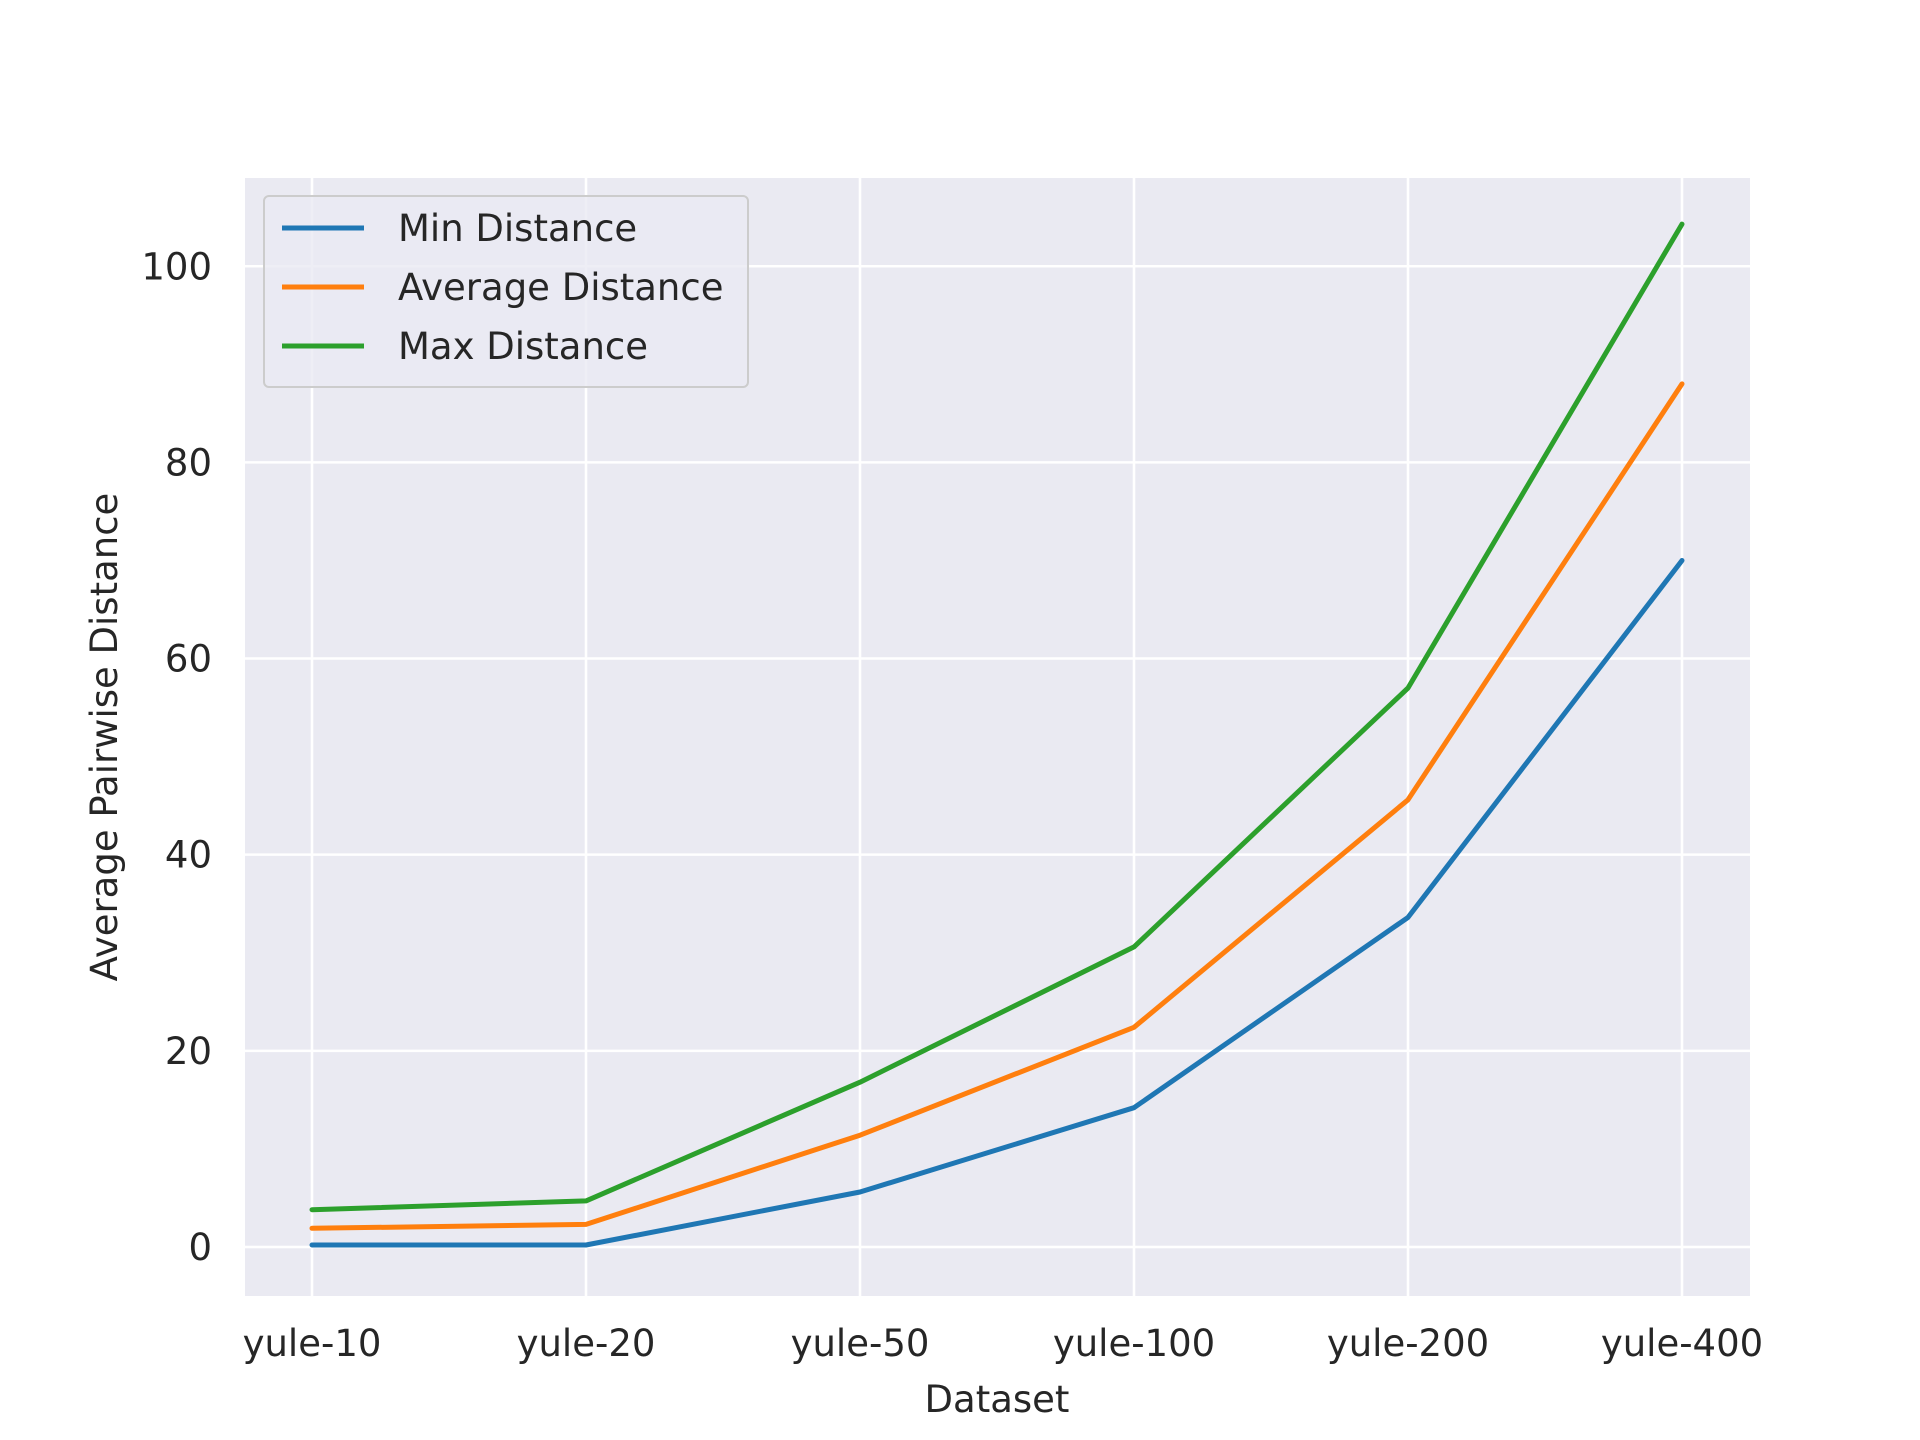 This screenshot has width=1920, height=1440. What do you see at coordinates (560, 287) in the screenshot?
I see `legend-label: Average Distance` at bounding box center [560, 287].